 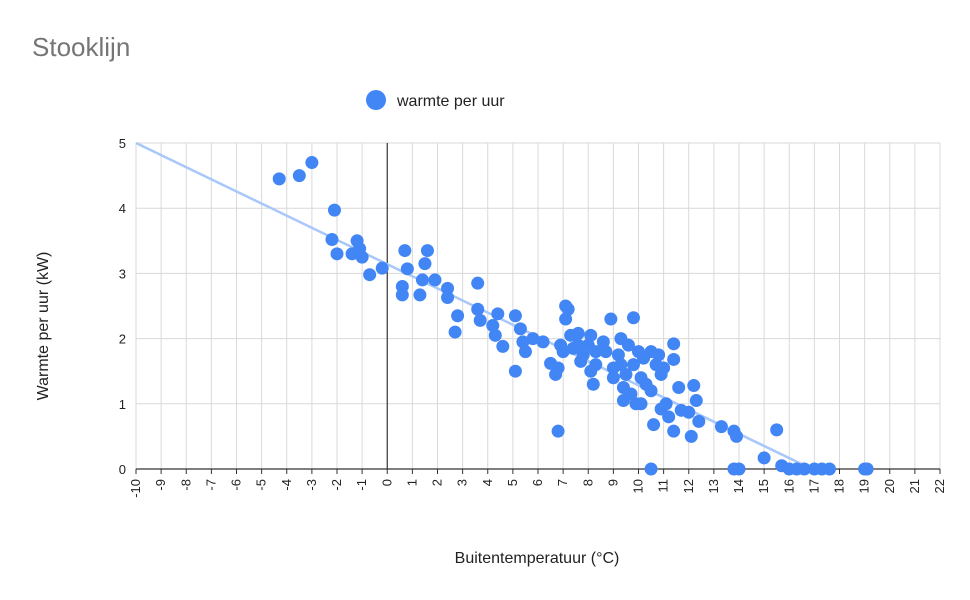 I want to click on x-tick-label: 18, so click(x=839, y=486).